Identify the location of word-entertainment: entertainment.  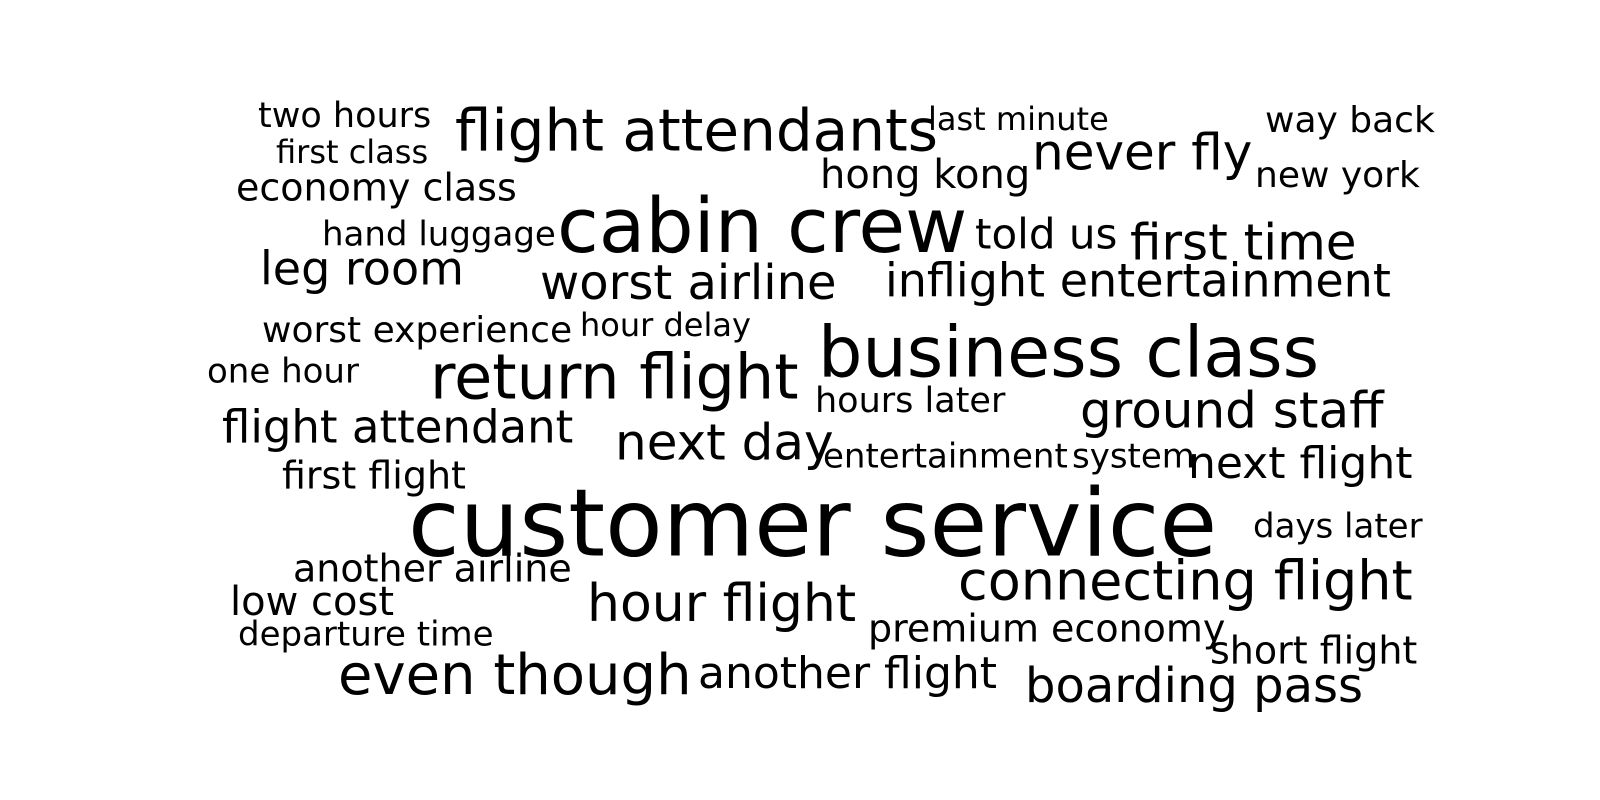
(945, 456).